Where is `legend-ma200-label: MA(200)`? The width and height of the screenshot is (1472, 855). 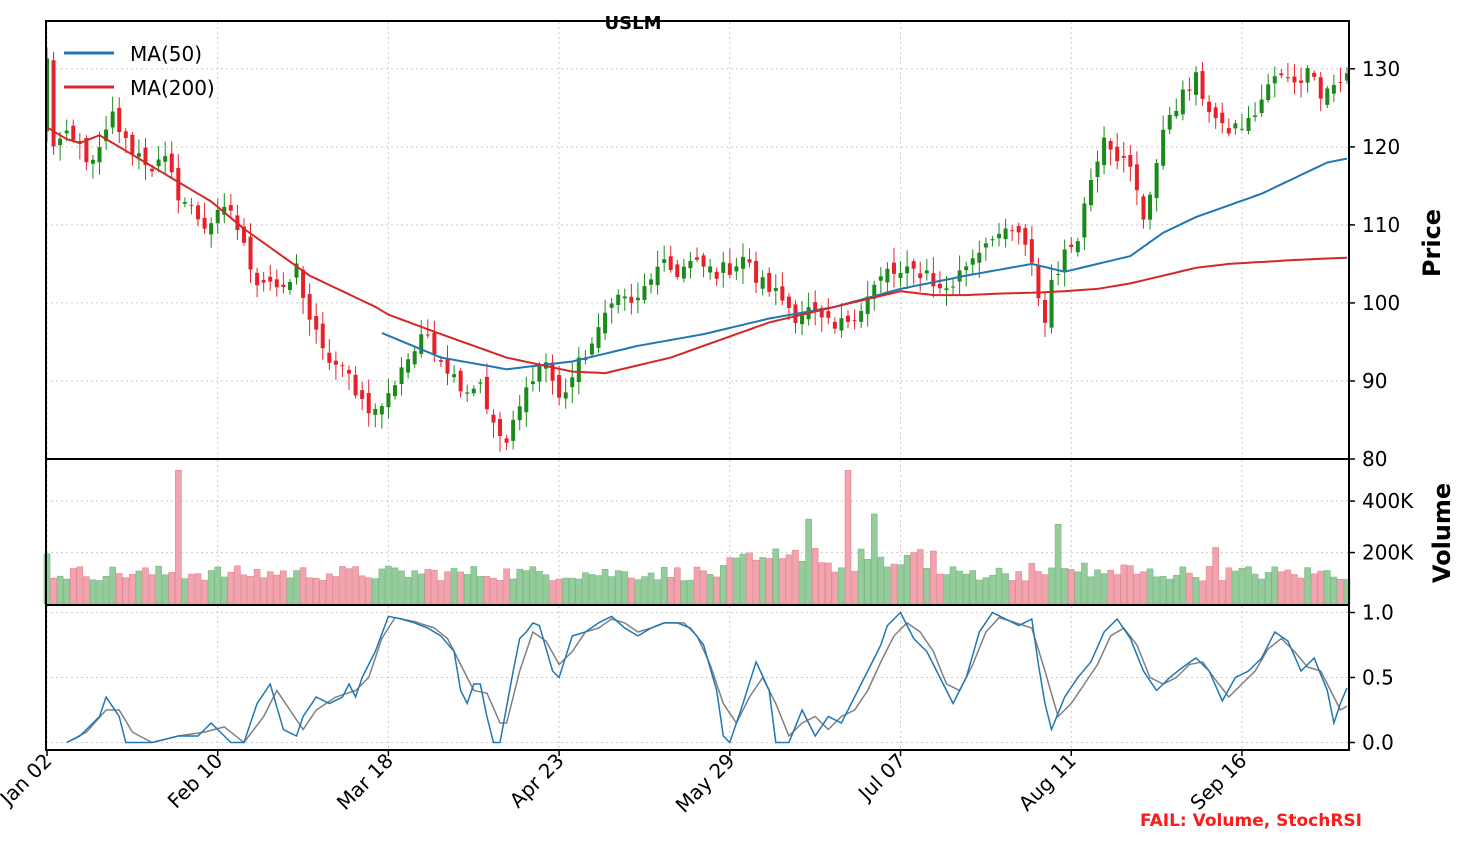 legend-ma200-label: MA(200) is located at coordinates (172, 88).